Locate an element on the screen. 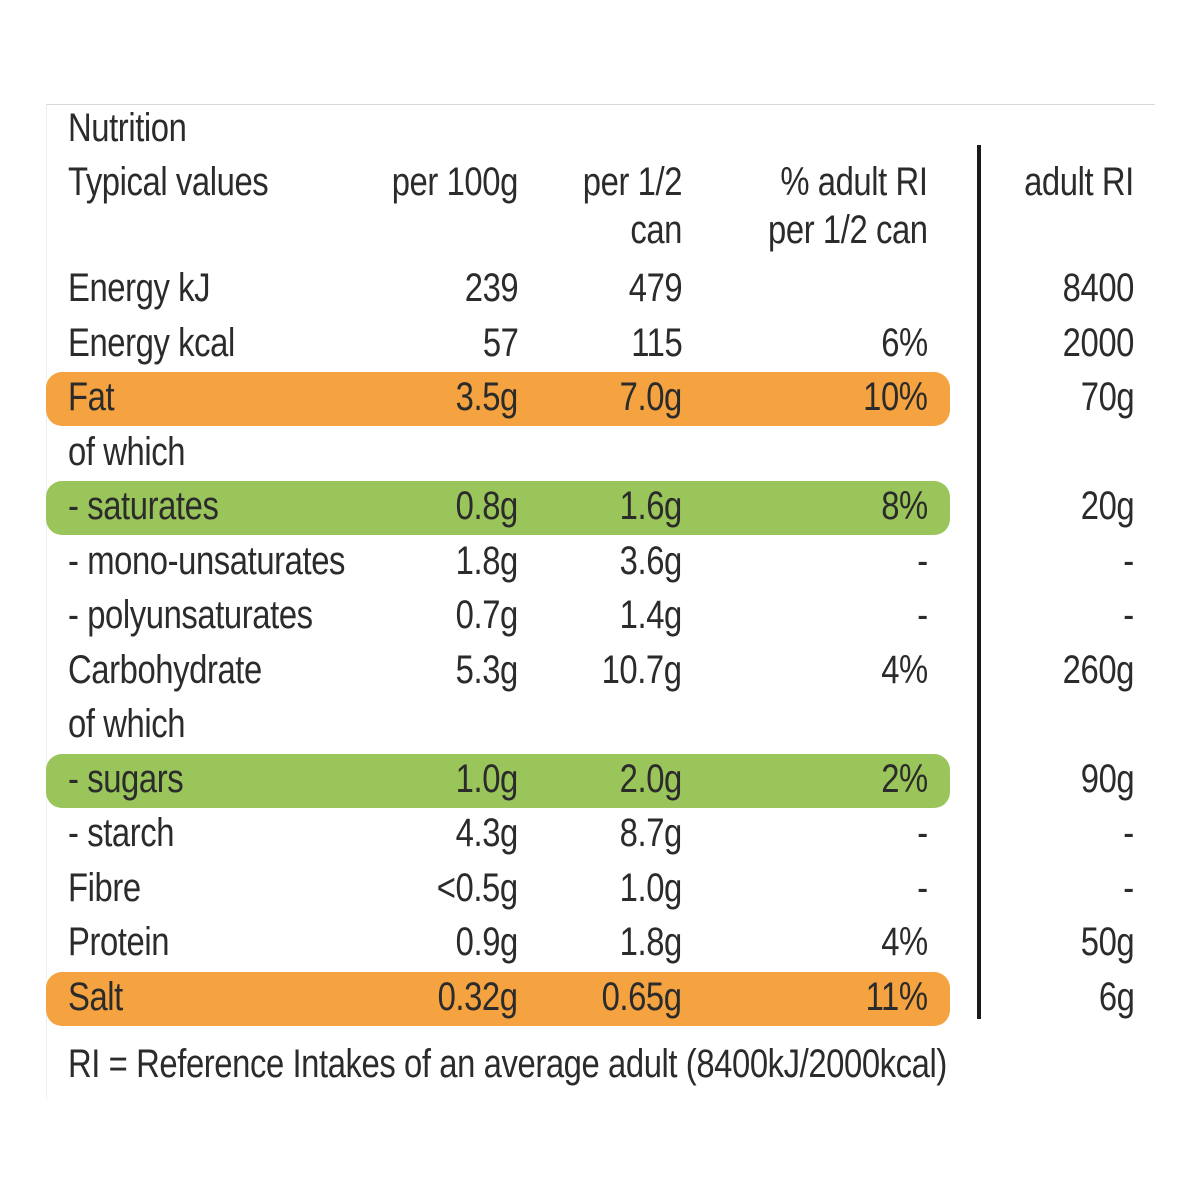  per-100g-value: <0.5g is located at coordinates (477, 887).